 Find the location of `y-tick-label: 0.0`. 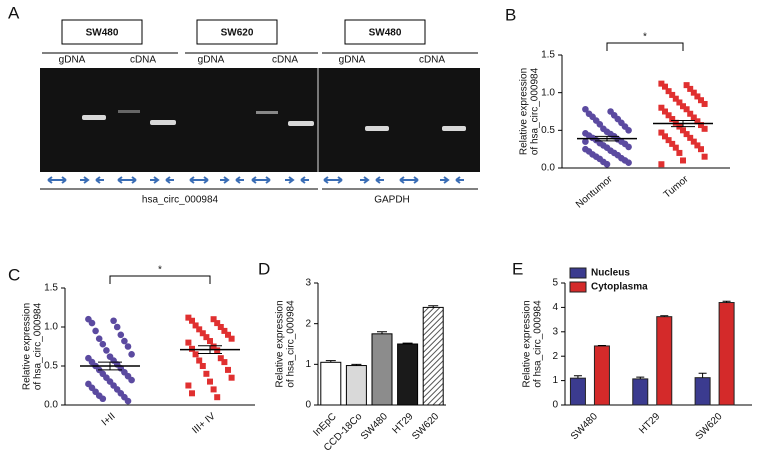

y-tick-label: 0.0 is located at coordinates (51, 405).